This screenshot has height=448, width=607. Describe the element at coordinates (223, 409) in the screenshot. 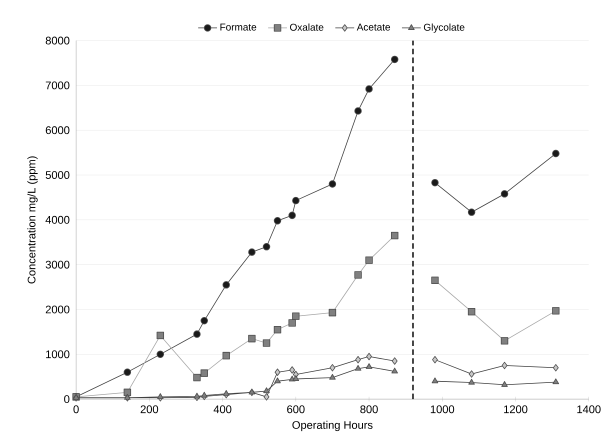

I see `x-tick-label: 400` at that location.